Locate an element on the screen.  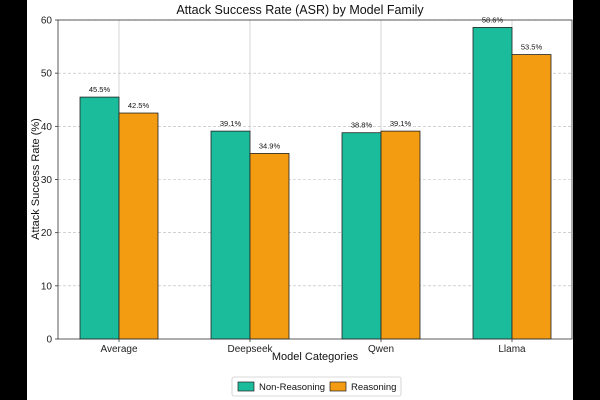
data-label: 42.5% is located at coordinates (139, 105).